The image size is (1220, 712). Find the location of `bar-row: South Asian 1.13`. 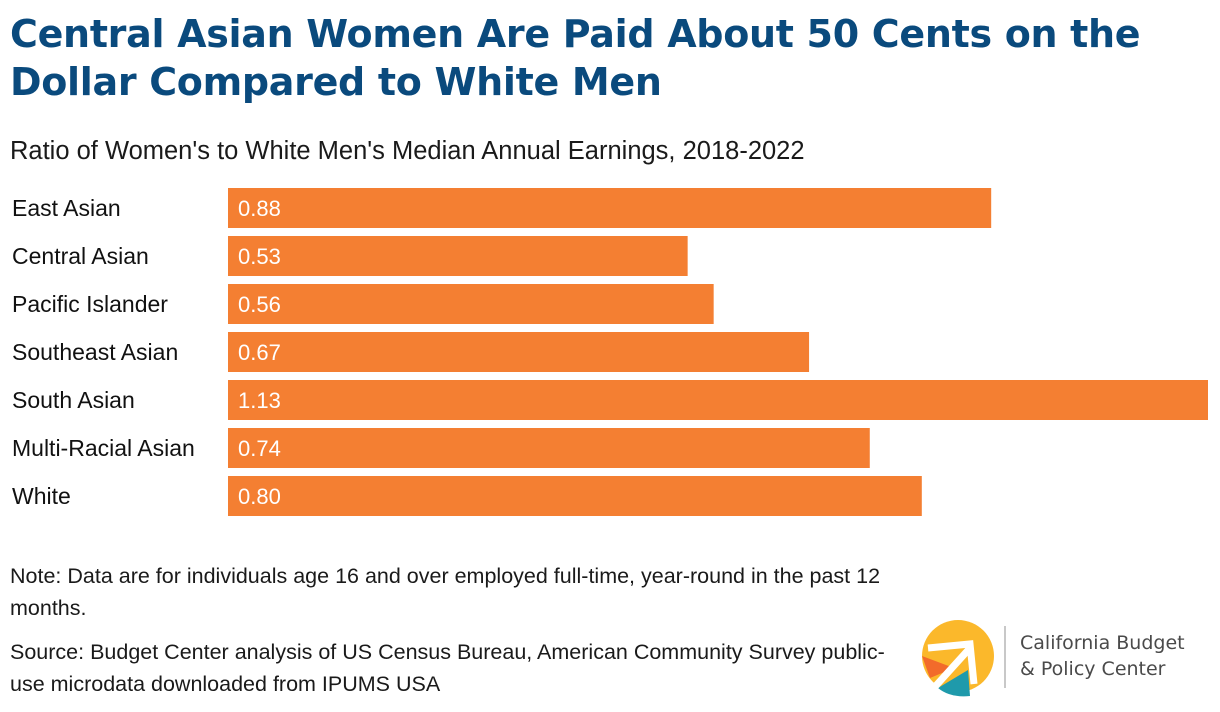

bar-row: South Asian 1.13 is located at coordinates (610, 400).